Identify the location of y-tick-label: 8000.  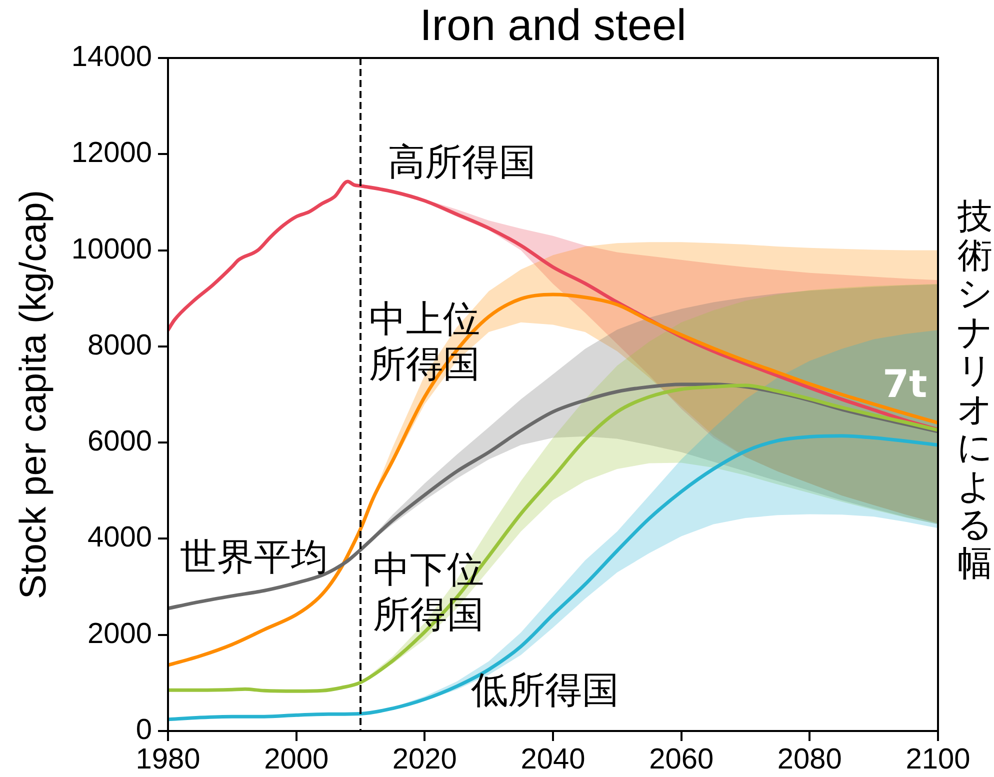
(119, 345).